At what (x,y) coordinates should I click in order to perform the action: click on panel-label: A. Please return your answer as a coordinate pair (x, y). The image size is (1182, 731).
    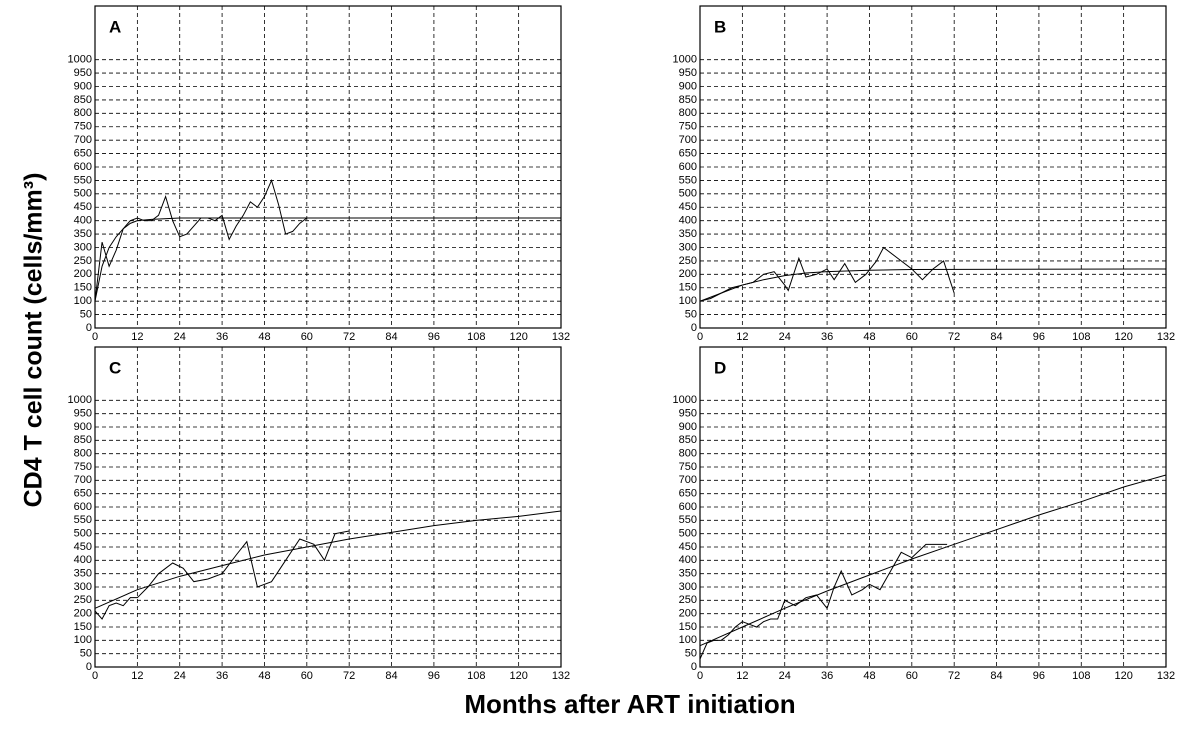
    Looking at the image, I should click on (115, 26).